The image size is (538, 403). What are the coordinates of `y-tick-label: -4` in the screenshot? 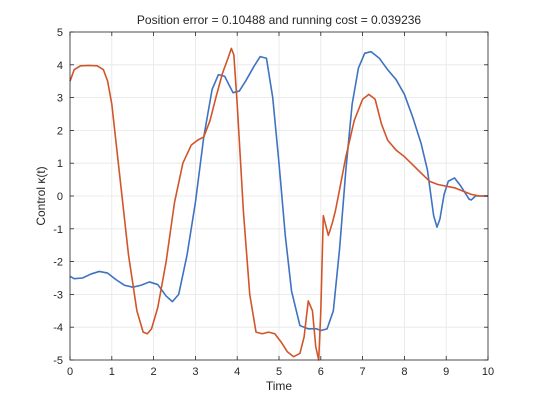 It's located at (58, 328).